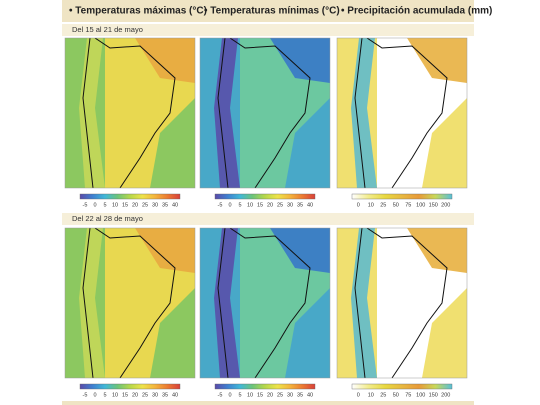 The width and height of the screenshot is (540, 405). What do you see at coordinates (138, 11) in the screenshot?
I see `column-header: • Temperaturas máximas (°C)` at bounding box center [138, 11].